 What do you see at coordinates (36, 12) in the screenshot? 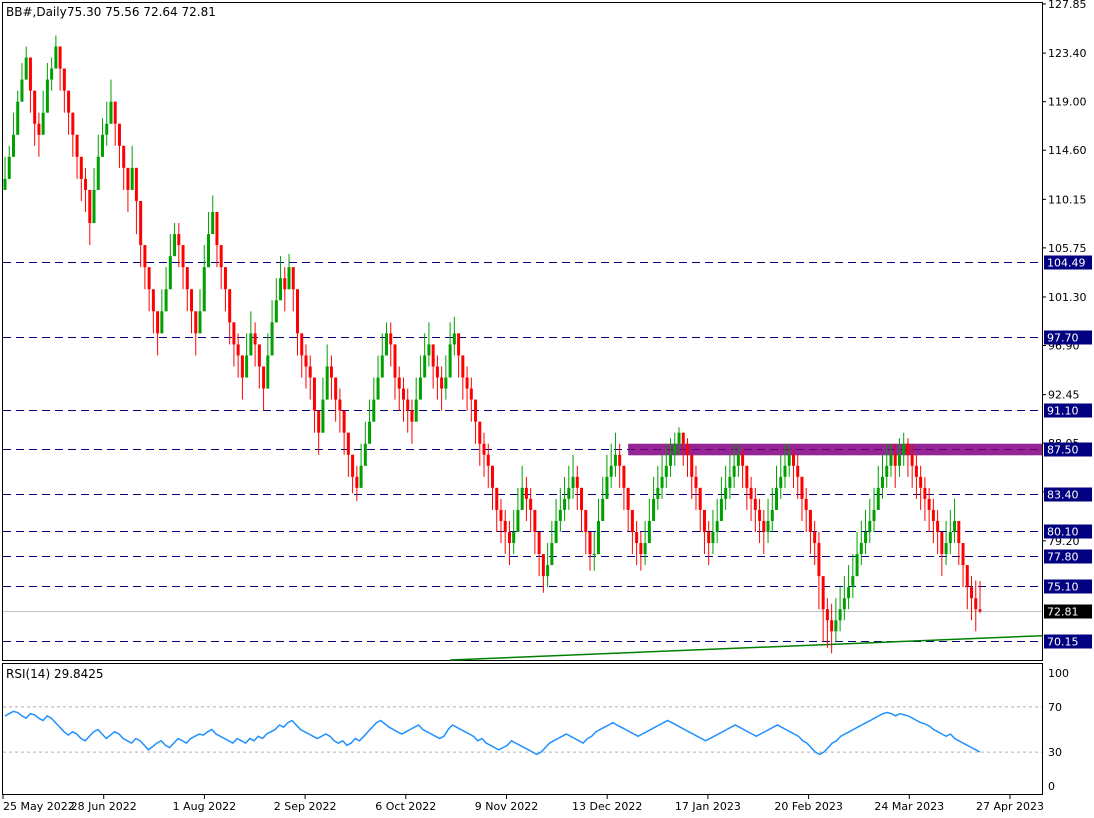
I see `chart-header-symbol: BB#,Daily` at bounding box center [36, 12].